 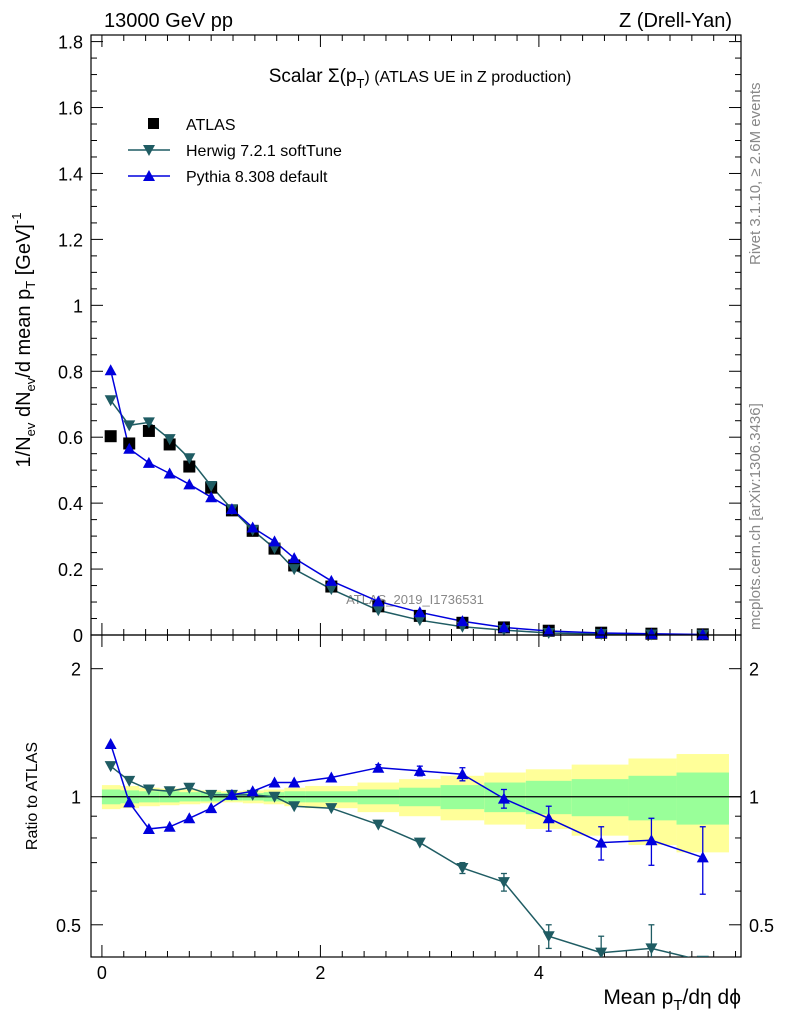 What do you see at coordinates (761, 926) in the screenshot?
I see `ratio-y-tick-label-right: 0.5` at bounding box center [761, 926].